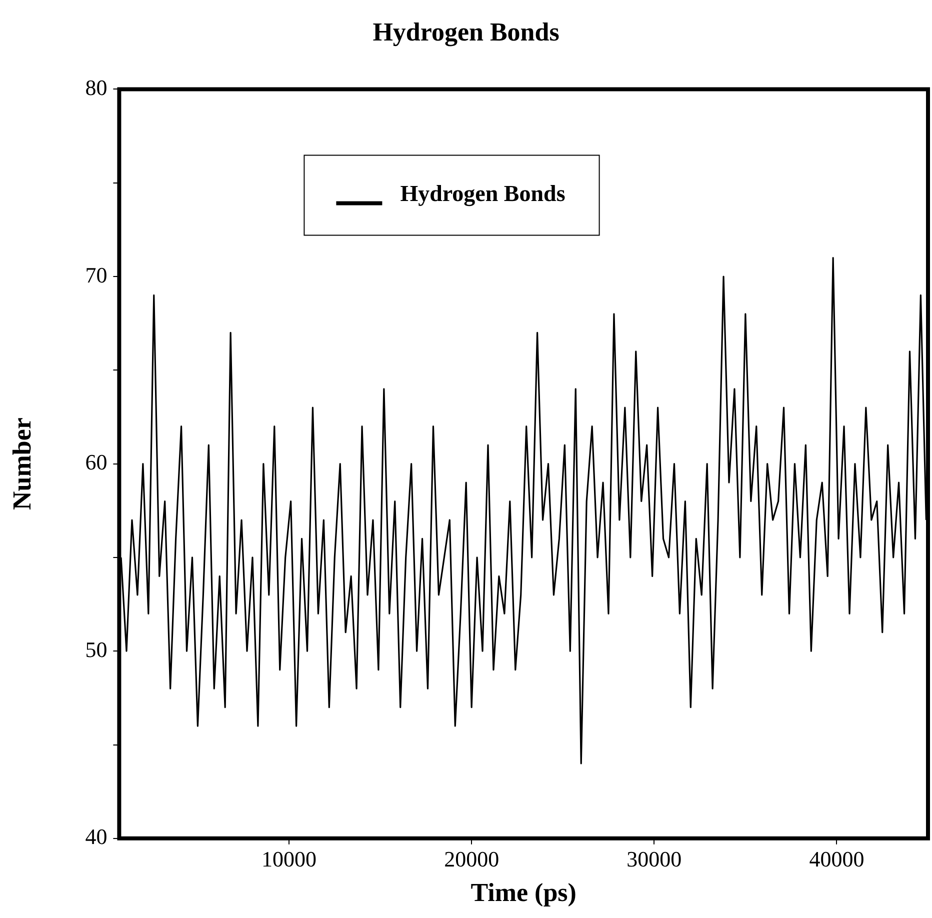 This screenshot has height=918, width=932. What do you see at coordinates (96, 462) in the screenshot?
I see `y-tick-label: 60` at bounding box center [96, 462].